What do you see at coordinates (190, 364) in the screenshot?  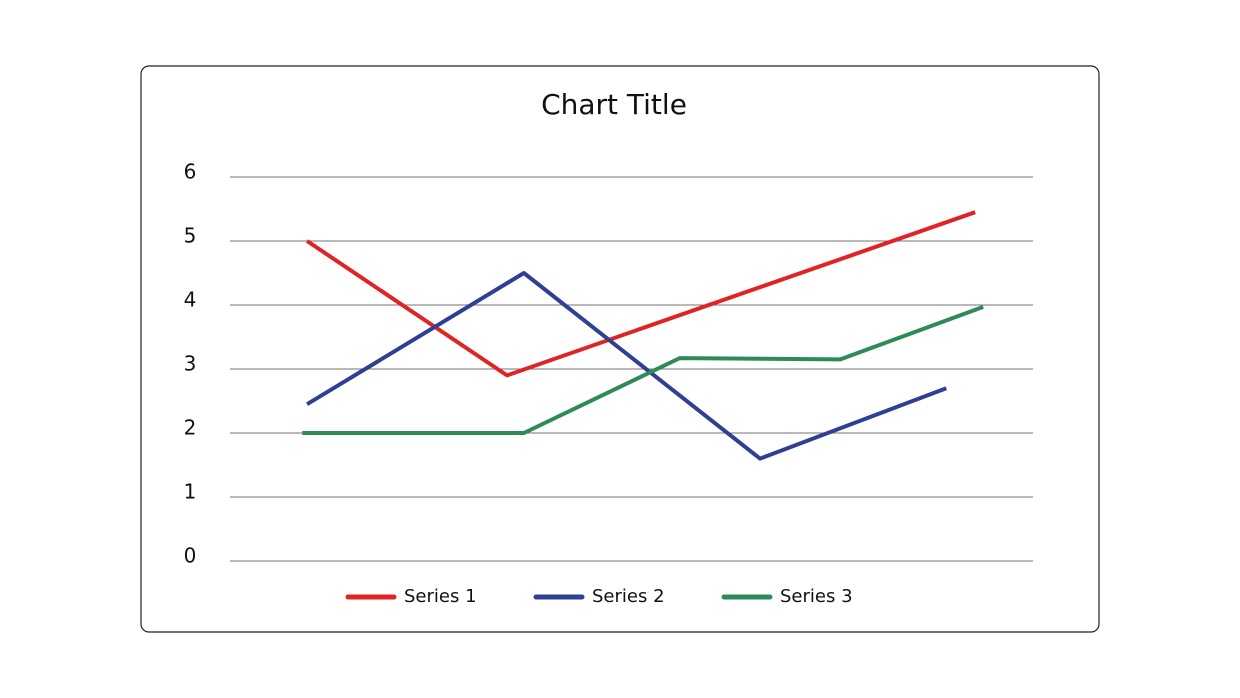 I see `y-tick-label: 3` at bounding box center [190, 364].